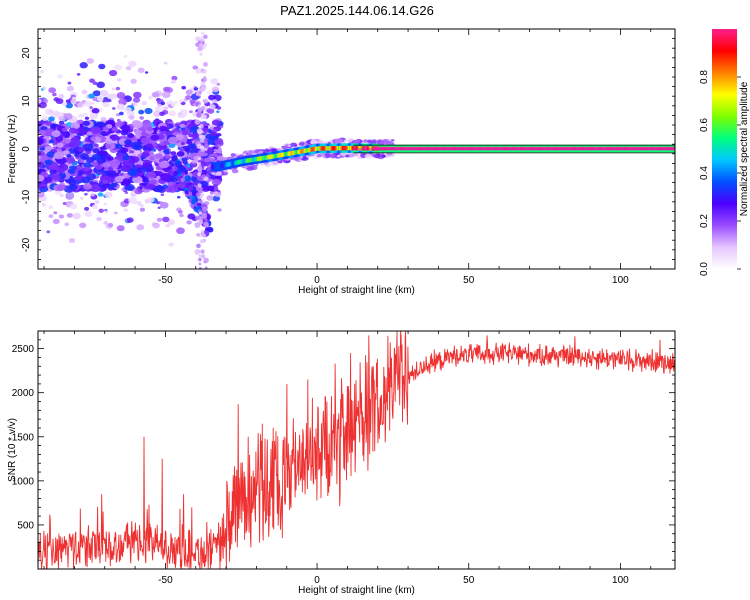 This screenshot has width=750, height=600. Describe the element at coordinates (514, 149) in the screenshot. I see `reference-lines` at that location.